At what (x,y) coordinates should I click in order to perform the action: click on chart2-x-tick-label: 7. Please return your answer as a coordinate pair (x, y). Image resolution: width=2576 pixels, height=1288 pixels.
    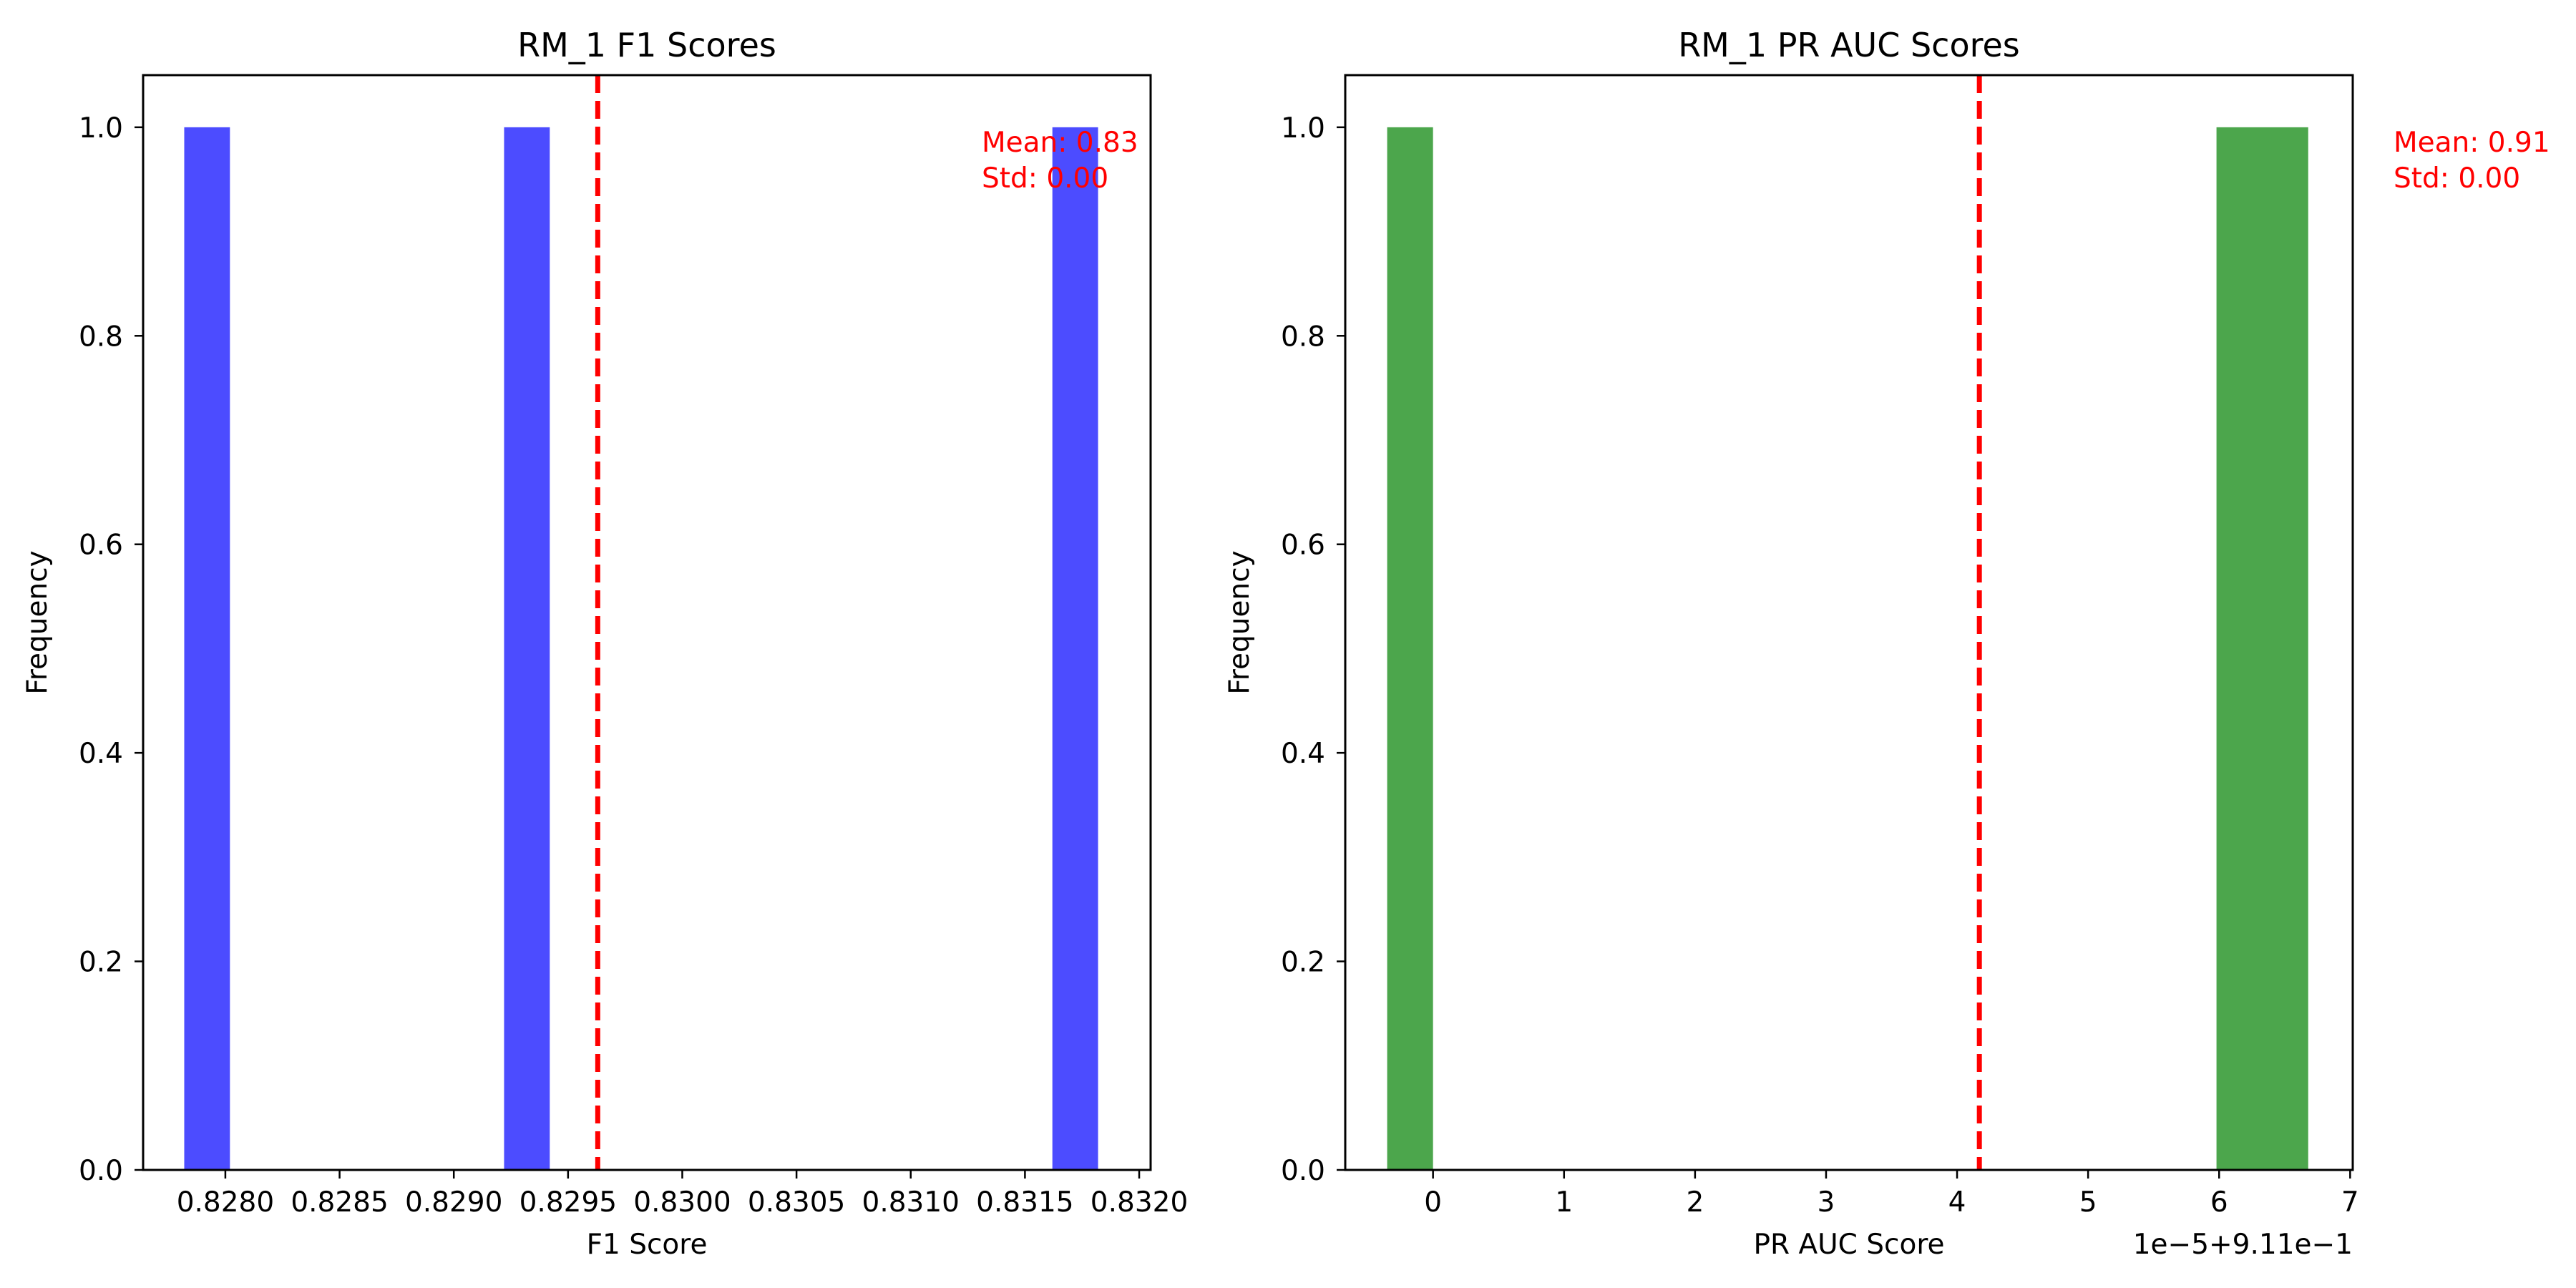
    Looking at the image, I should click on (2350, 1202).